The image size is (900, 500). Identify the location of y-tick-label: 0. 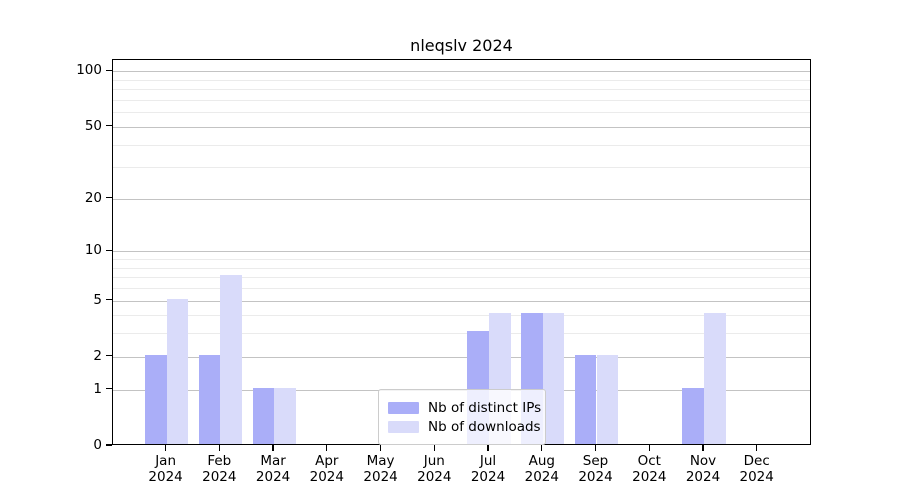
(97, 445).